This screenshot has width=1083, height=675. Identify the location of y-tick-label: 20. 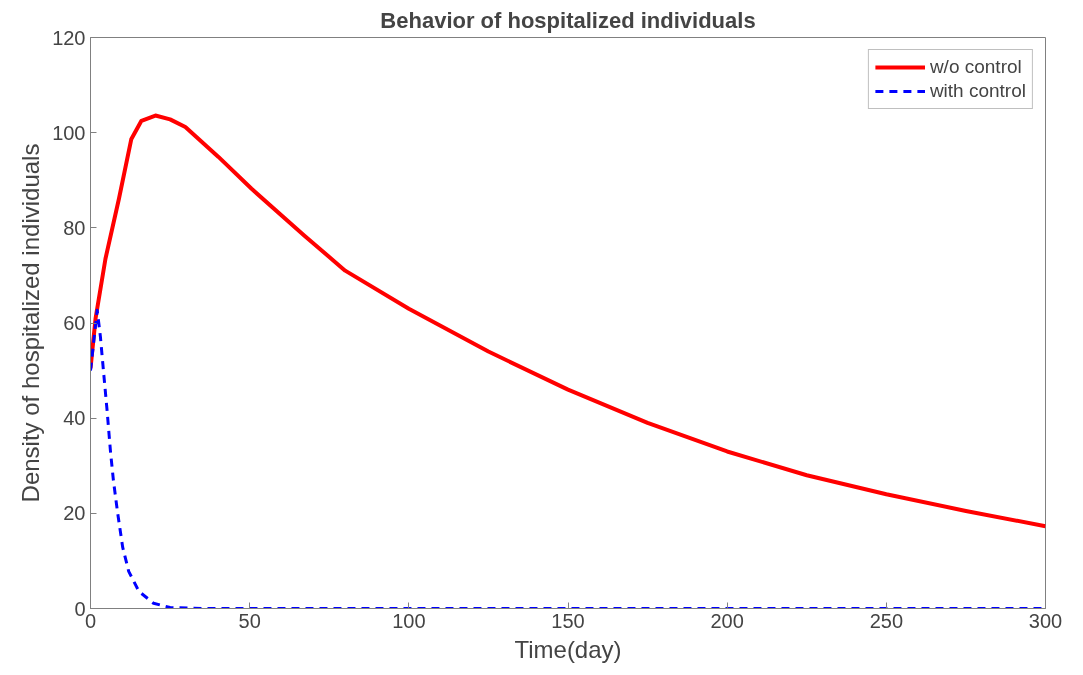
(74, 513).